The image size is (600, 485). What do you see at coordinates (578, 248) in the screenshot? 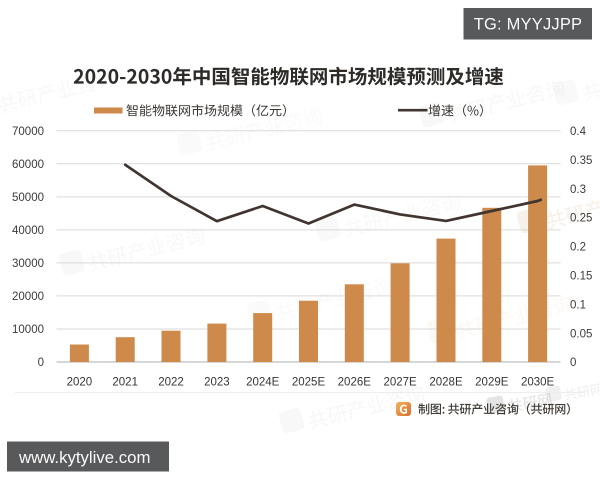
I see `svg-text: 0.2` at bounding box center [578, 248].